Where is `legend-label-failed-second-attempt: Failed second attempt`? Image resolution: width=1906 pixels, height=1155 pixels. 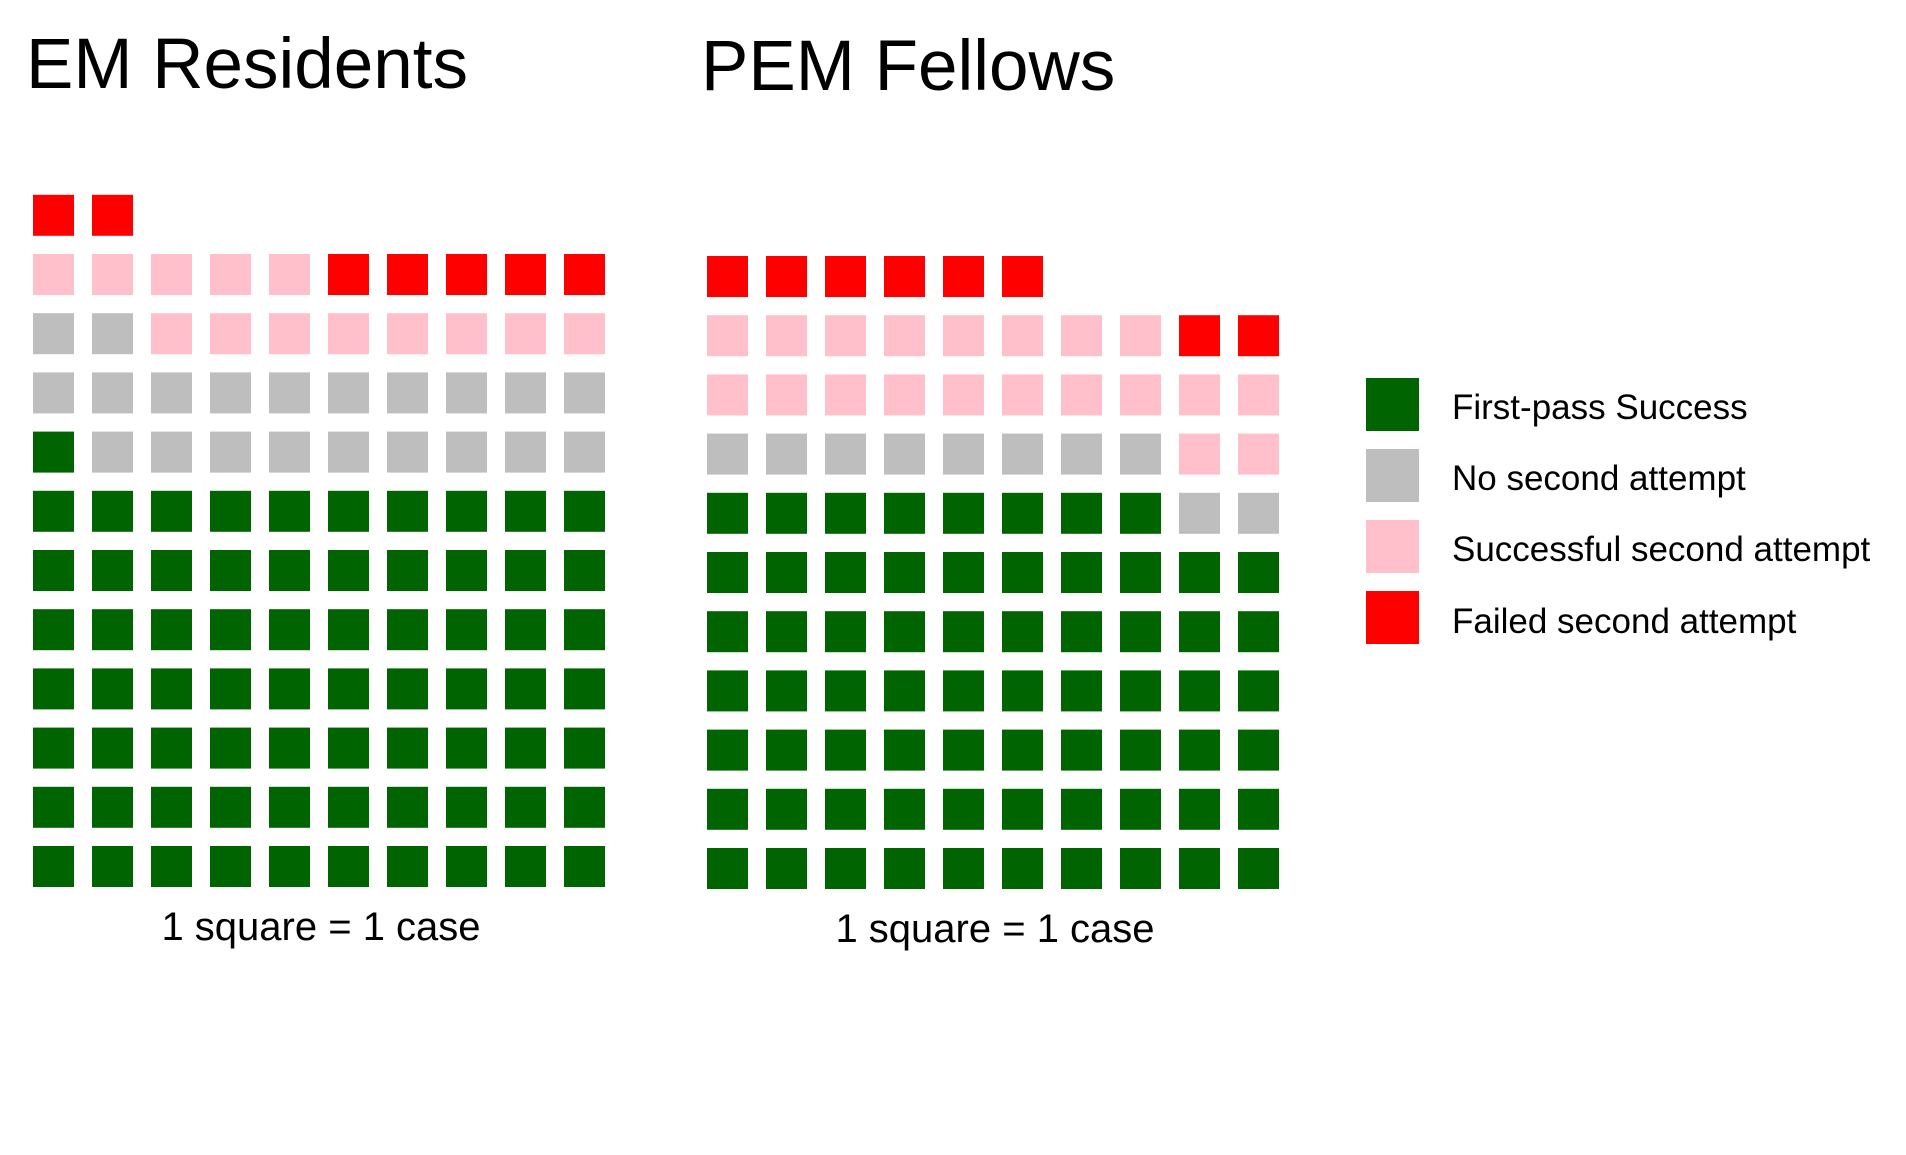
legend-label-failed-second-attempt: Failed second attempt is located at coordinates (1624, 621).